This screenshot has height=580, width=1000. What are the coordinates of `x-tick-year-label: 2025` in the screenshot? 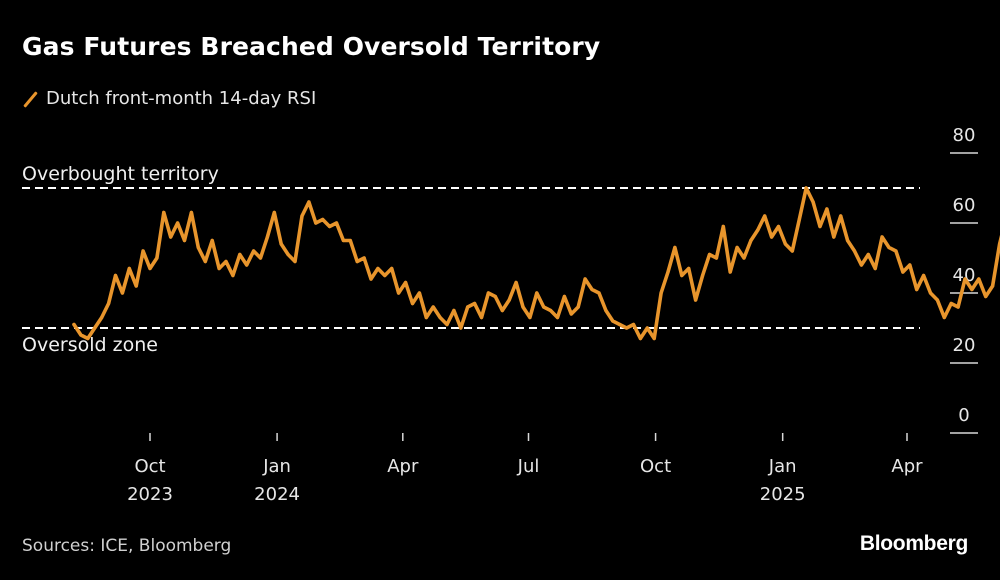 It's located at (783, 494).